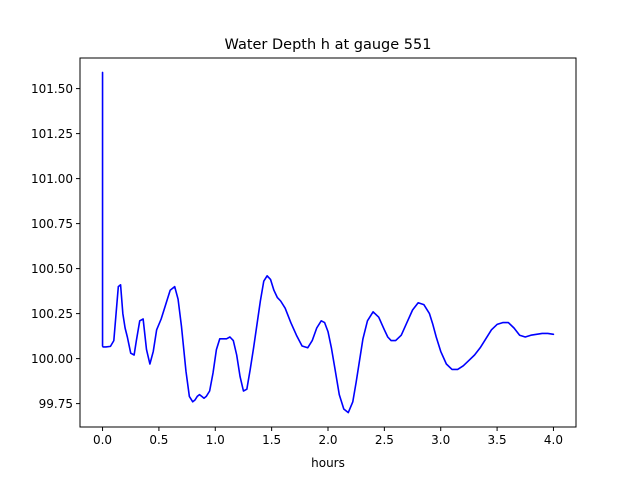 The image size is (640, 480). Describe the element at coordinates (553, 440) in the screenshot. I see `x-tick-label: 4.0` at that location.